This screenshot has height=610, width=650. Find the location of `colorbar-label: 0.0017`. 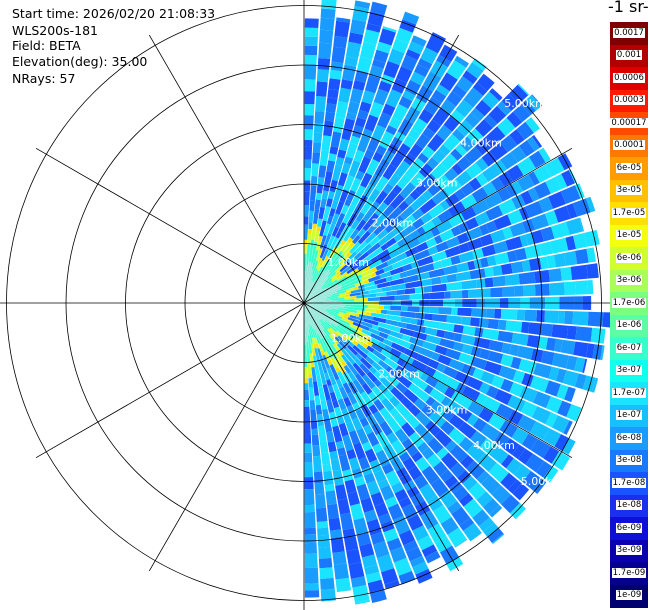

colorbar-label: 0.0017 is located at coordinates (629, 32).